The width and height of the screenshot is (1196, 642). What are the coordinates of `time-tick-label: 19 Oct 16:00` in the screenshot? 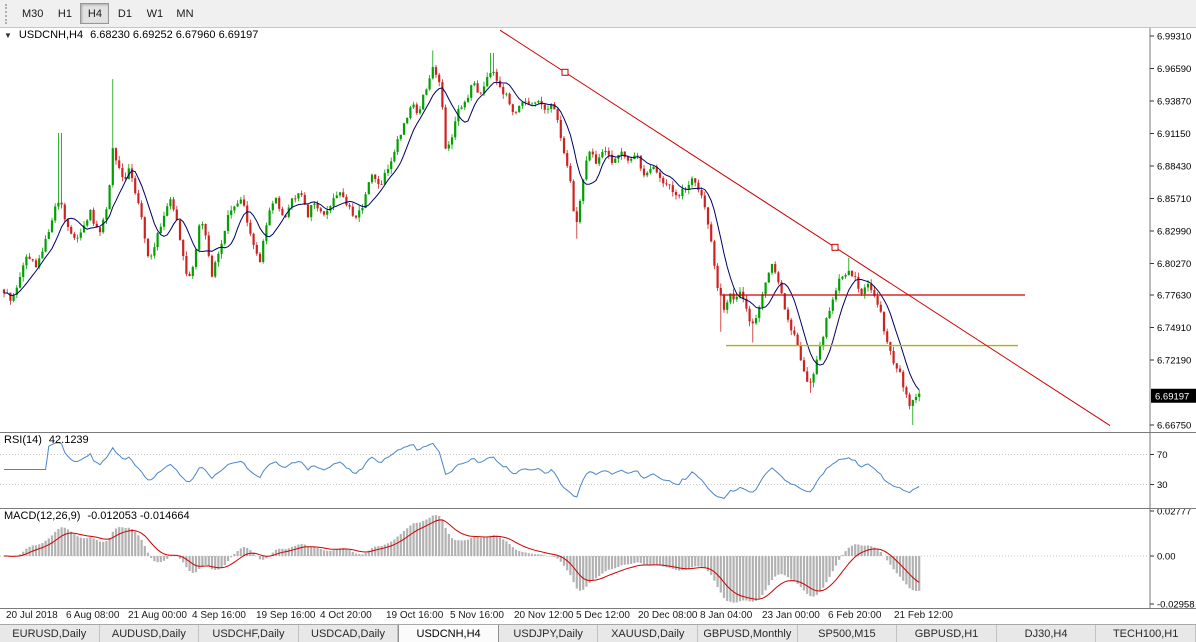 It's located at (415, 615).